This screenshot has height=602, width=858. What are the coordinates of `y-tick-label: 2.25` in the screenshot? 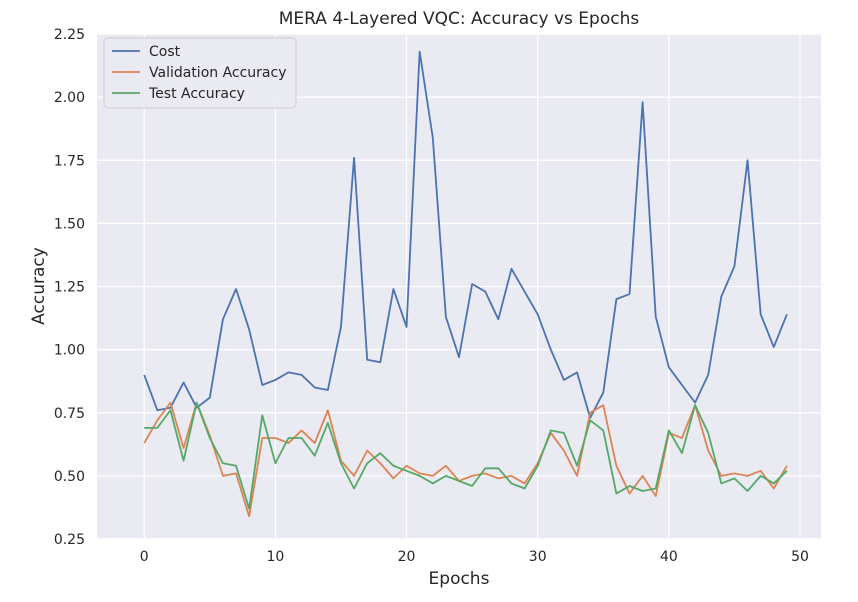 It's located at (69, 35).